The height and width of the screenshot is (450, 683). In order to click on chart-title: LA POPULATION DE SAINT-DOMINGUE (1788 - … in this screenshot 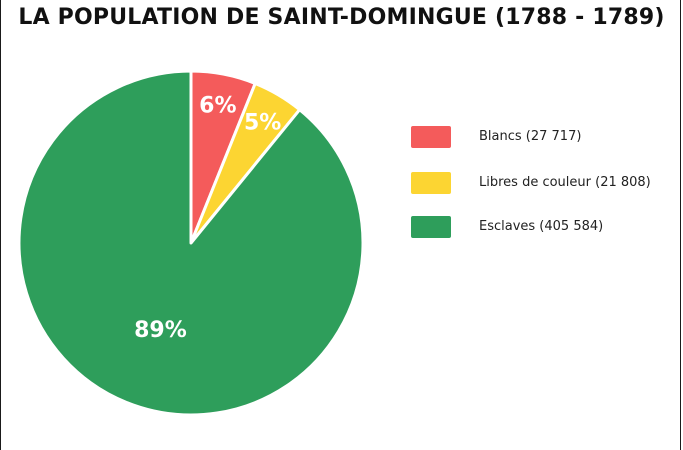, I will do `click(341, 17)`.